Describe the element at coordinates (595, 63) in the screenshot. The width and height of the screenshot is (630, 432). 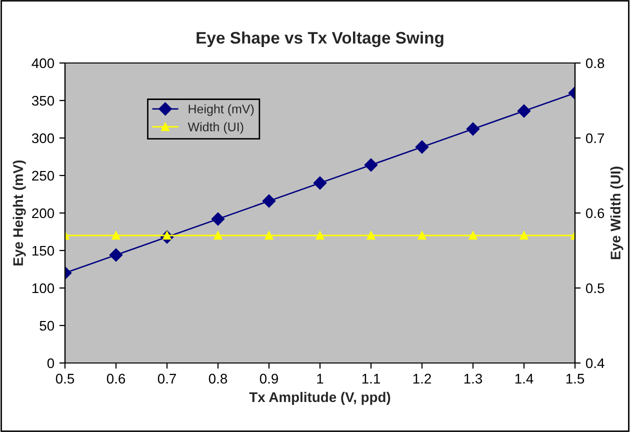
I see `y2-tick-label: 0.8` at that location.